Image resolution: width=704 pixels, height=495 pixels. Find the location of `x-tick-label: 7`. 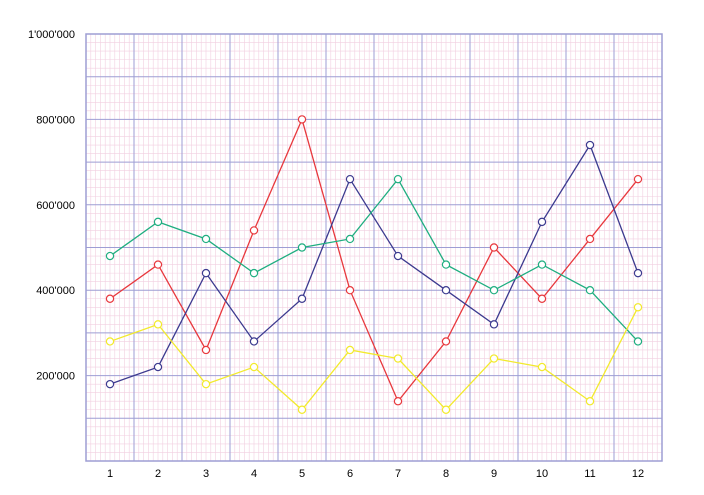

x-tick-label: 7 is located at coordinates (398, 474).